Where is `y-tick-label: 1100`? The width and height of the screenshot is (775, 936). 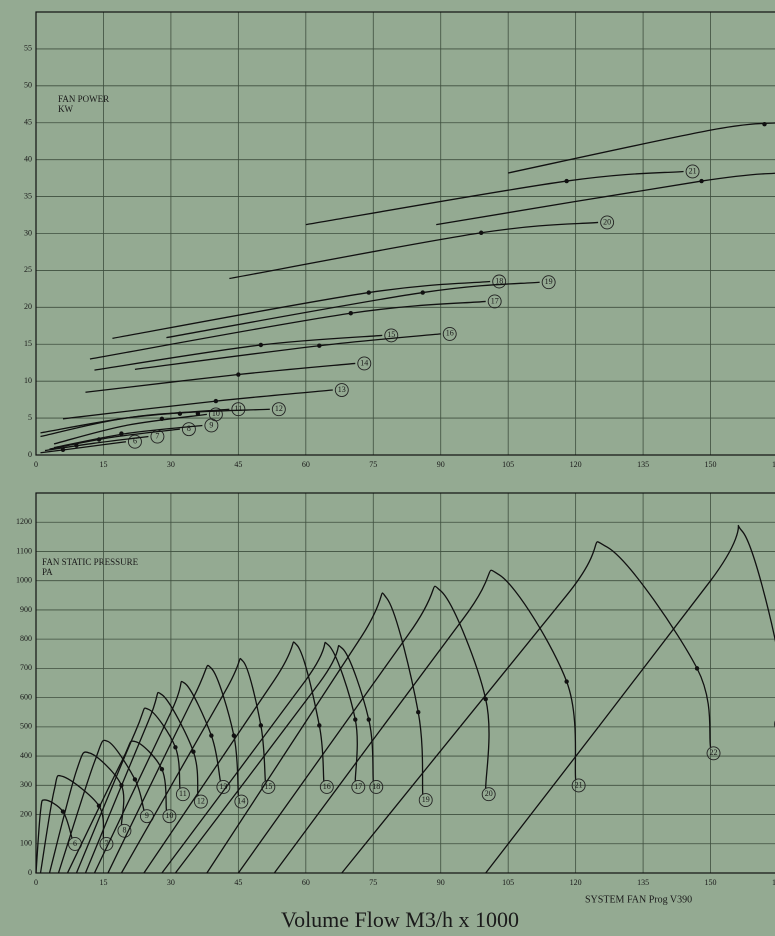
y-tick-label: 1100 is located at coordinates (24, 550).